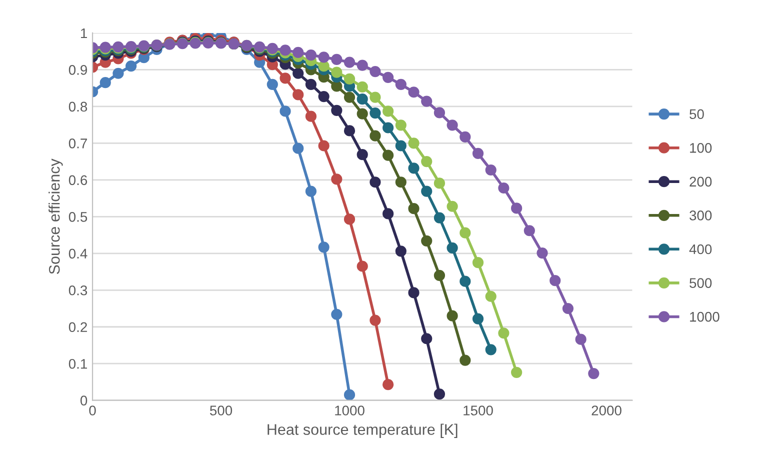 The height and width of the screenshot is (471, 771). I want to click on y-tick-label: 0.8, so click(78, 107).